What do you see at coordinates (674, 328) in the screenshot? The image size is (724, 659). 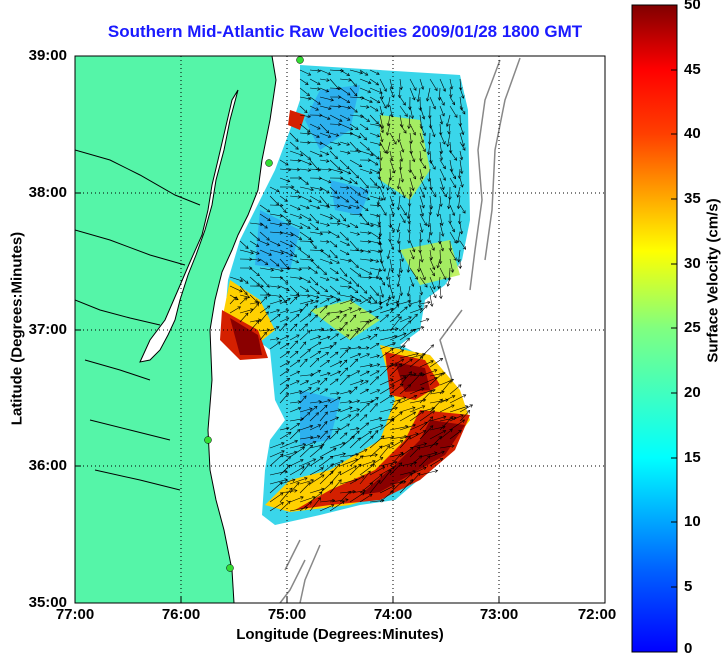 I see `colorbar-ticks` at bounding box center [674, 328].